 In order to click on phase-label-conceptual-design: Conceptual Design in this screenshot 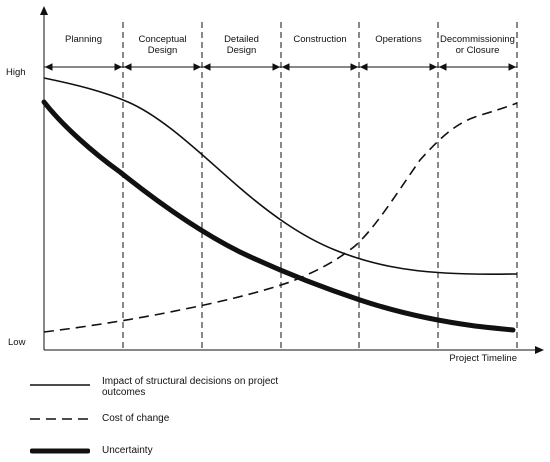, I will do `click(162, 45)`.